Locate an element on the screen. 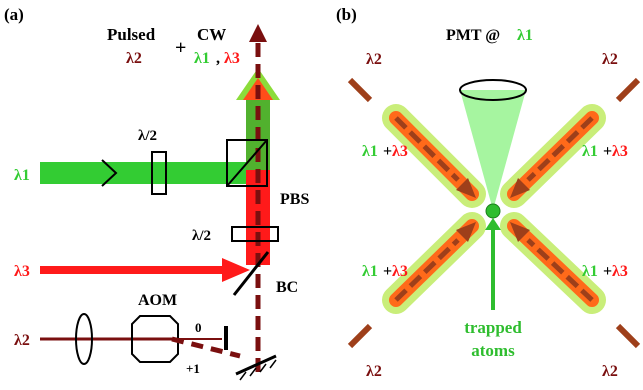 The image size is (643, 390). beam-label-upper-left-plus: + is located at coordinates (387, 151).